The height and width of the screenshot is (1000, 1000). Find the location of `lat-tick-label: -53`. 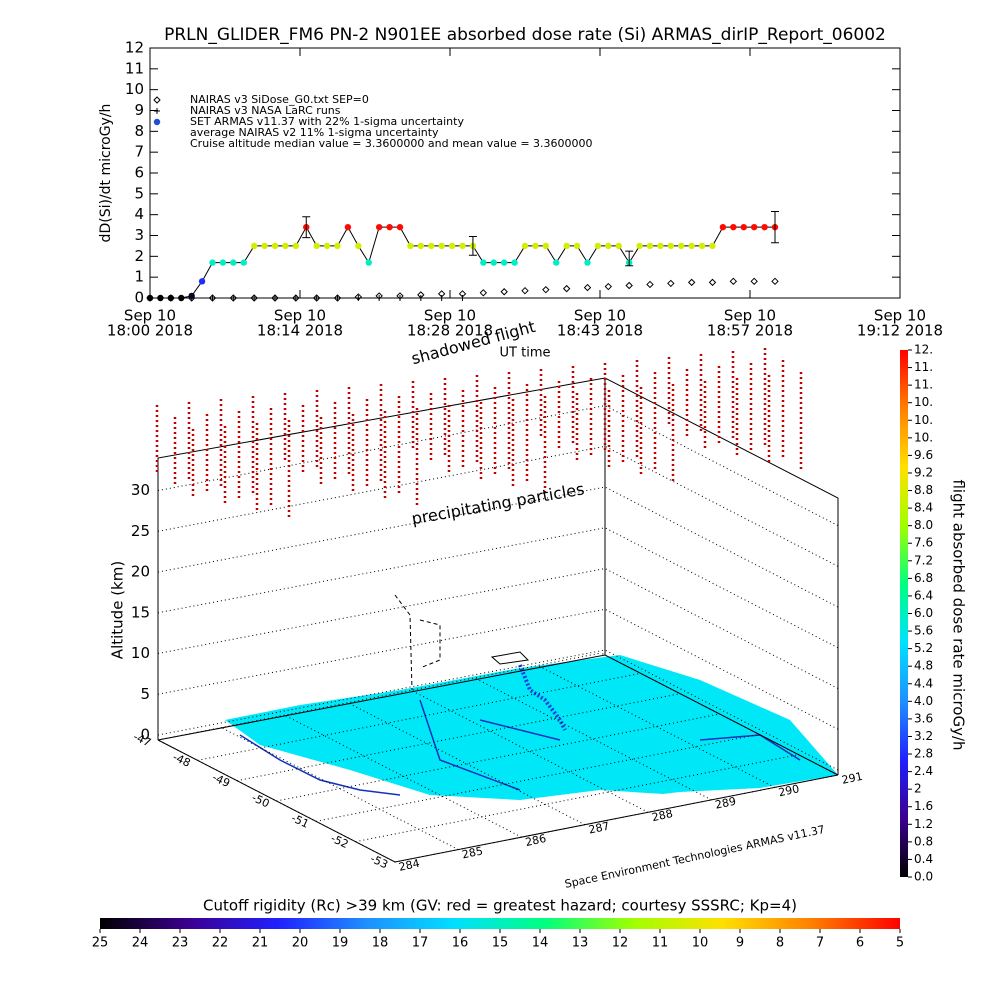

lat-tick-label: -53 is located at coordinates (379, 861).